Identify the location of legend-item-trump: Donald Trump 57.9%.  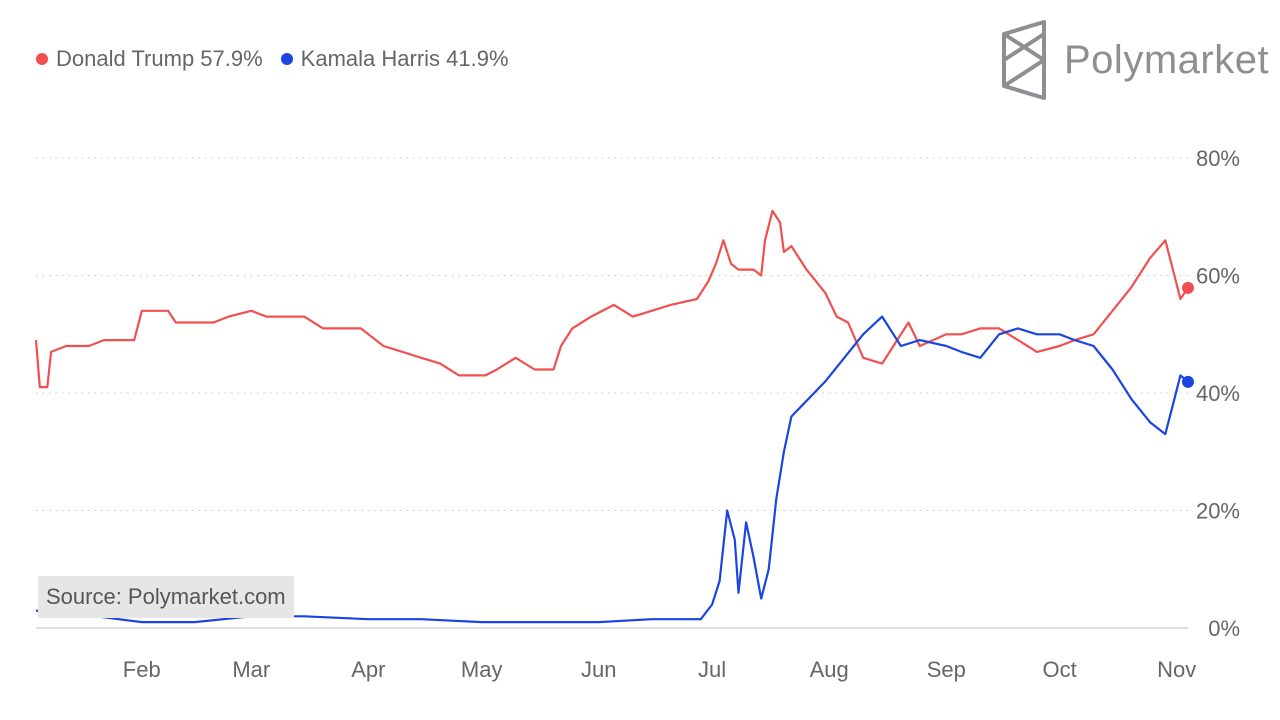
(149, 59).